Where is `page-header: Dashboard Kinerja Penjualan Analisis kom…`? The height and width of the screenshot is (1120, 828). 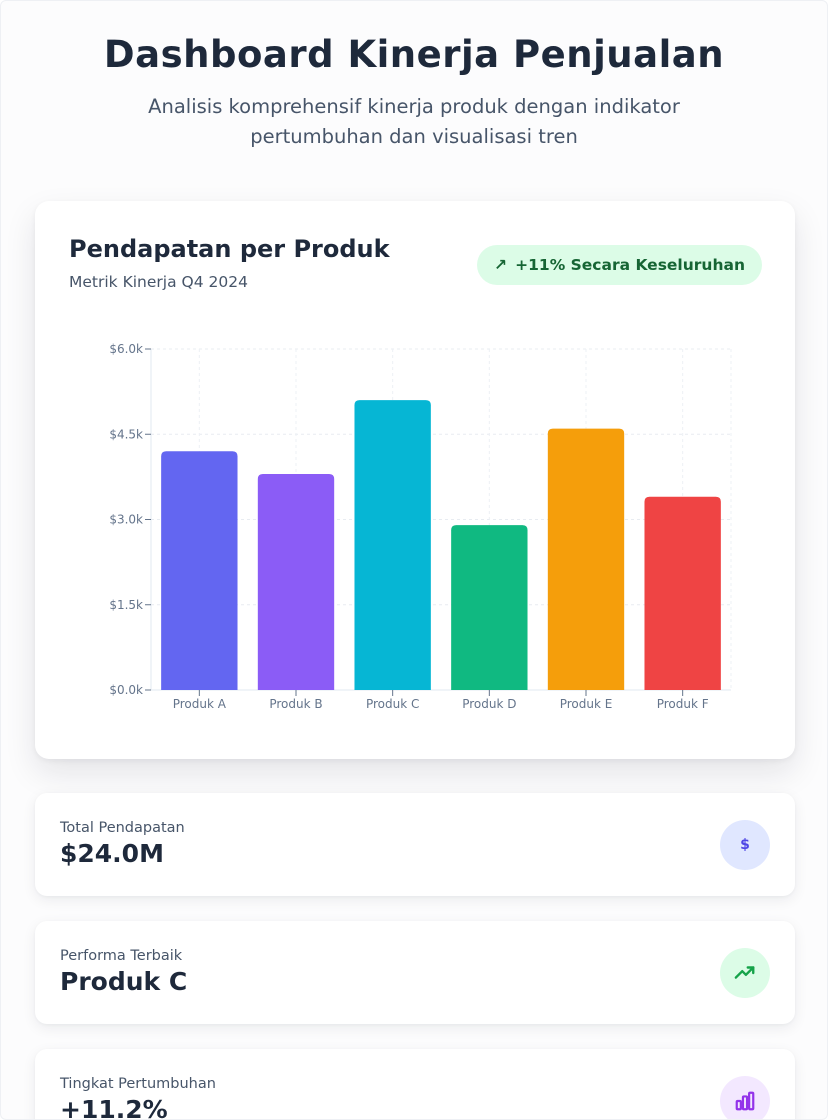
page-header: Dashboard Kinerja Penjualan Analisis kom… is located at coordinates (414, 76).